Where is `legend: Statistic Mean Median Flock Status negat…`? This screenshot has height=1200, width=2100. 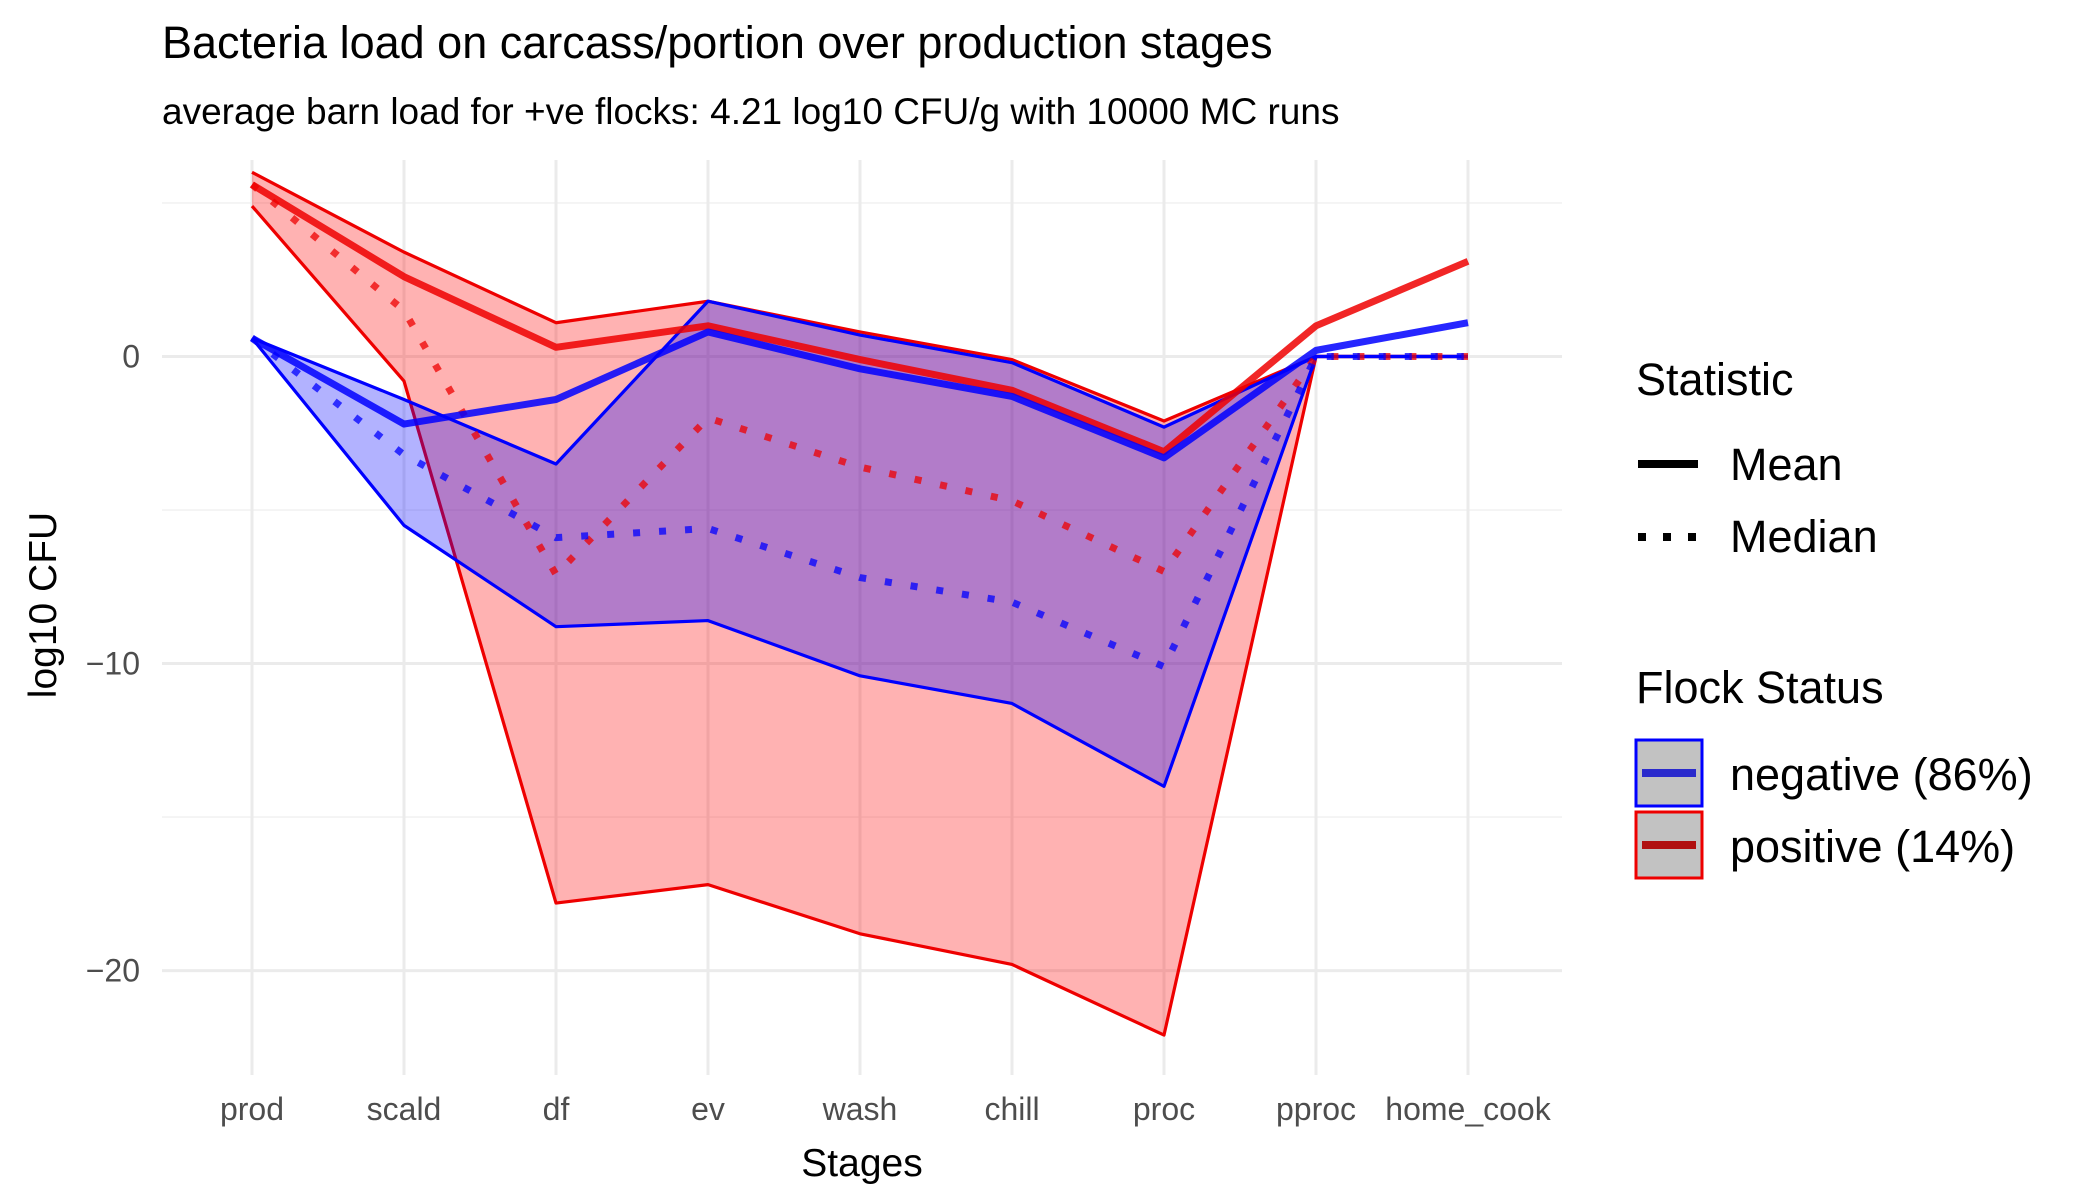
legend: Statistic Mean Median Flock Status negat… is located at coordinates (1833, 617).